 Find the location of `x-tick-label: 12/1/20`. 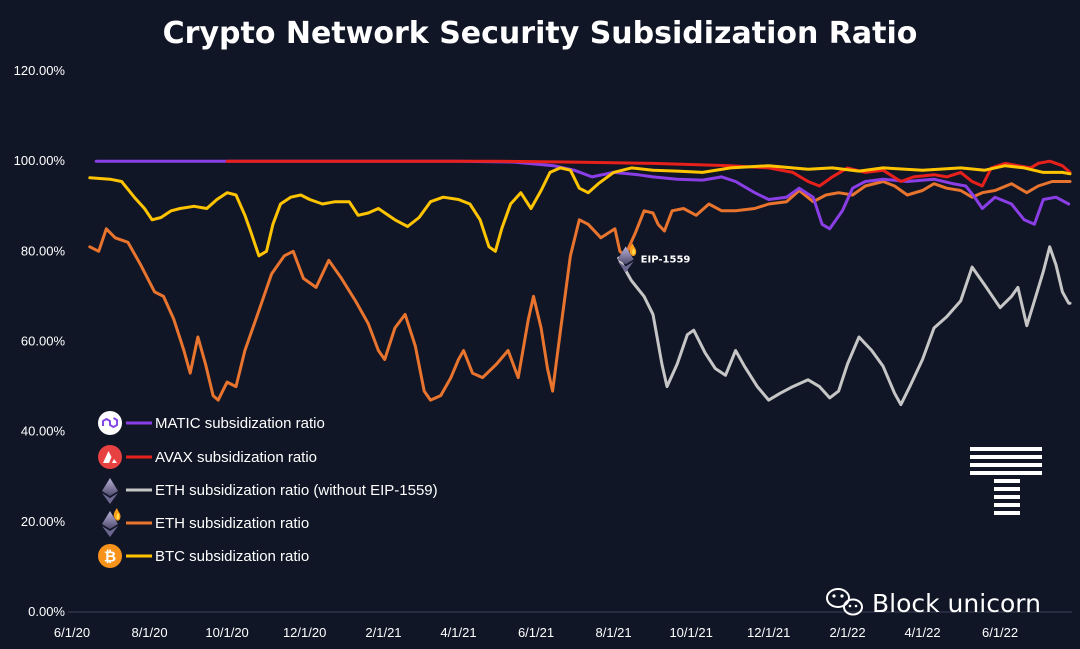

x-tick-label: 12/1/20 is located at coordinates (304, 632).